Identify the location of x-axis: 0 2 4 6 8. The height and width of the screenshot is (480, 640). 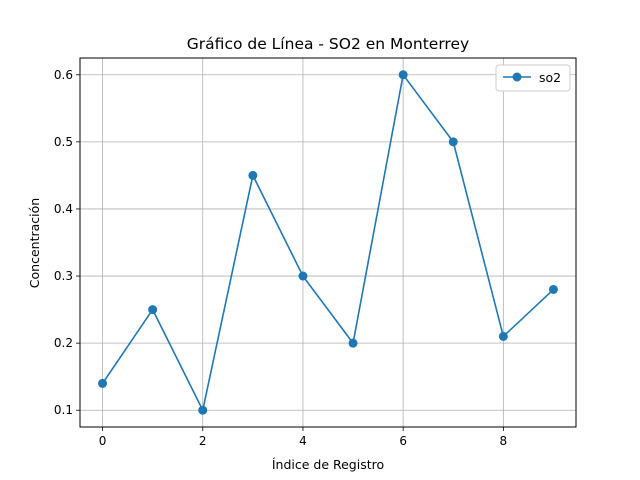
(303, 437).